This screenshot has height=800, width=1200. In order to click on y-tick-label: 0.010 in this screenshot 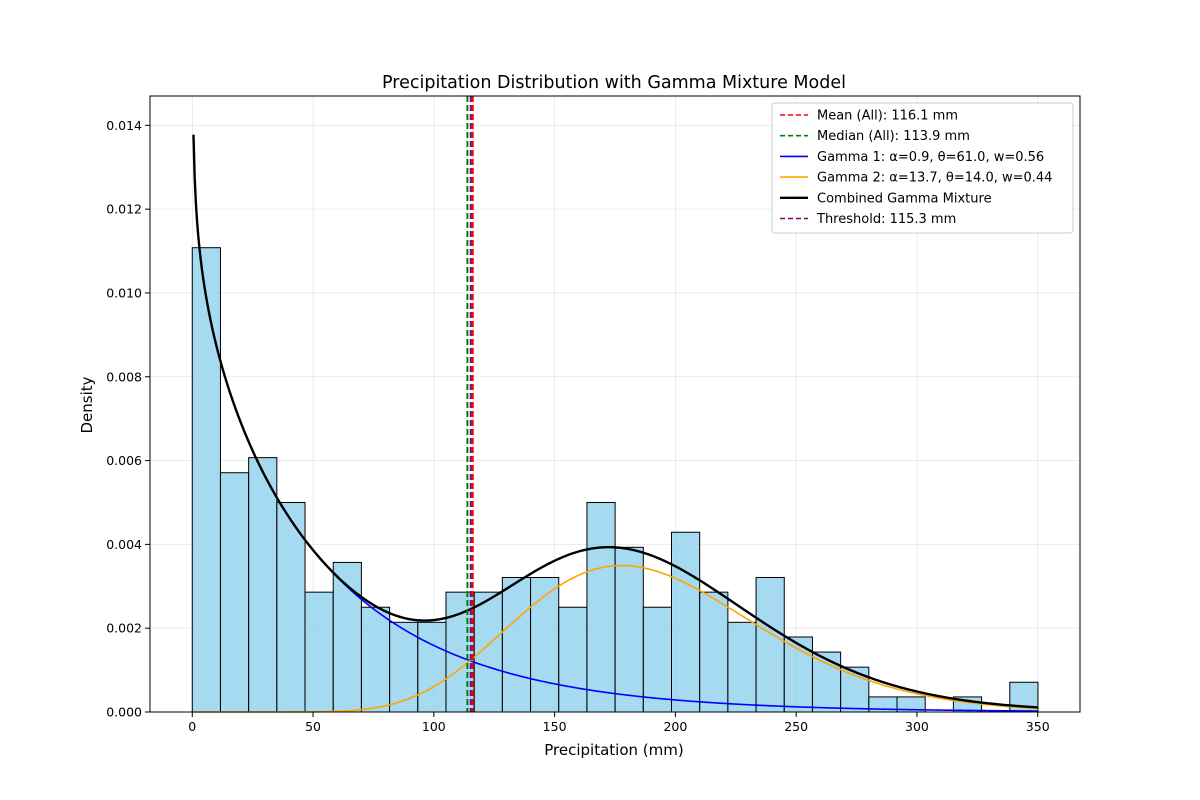, I will do `click(124, 292)`.